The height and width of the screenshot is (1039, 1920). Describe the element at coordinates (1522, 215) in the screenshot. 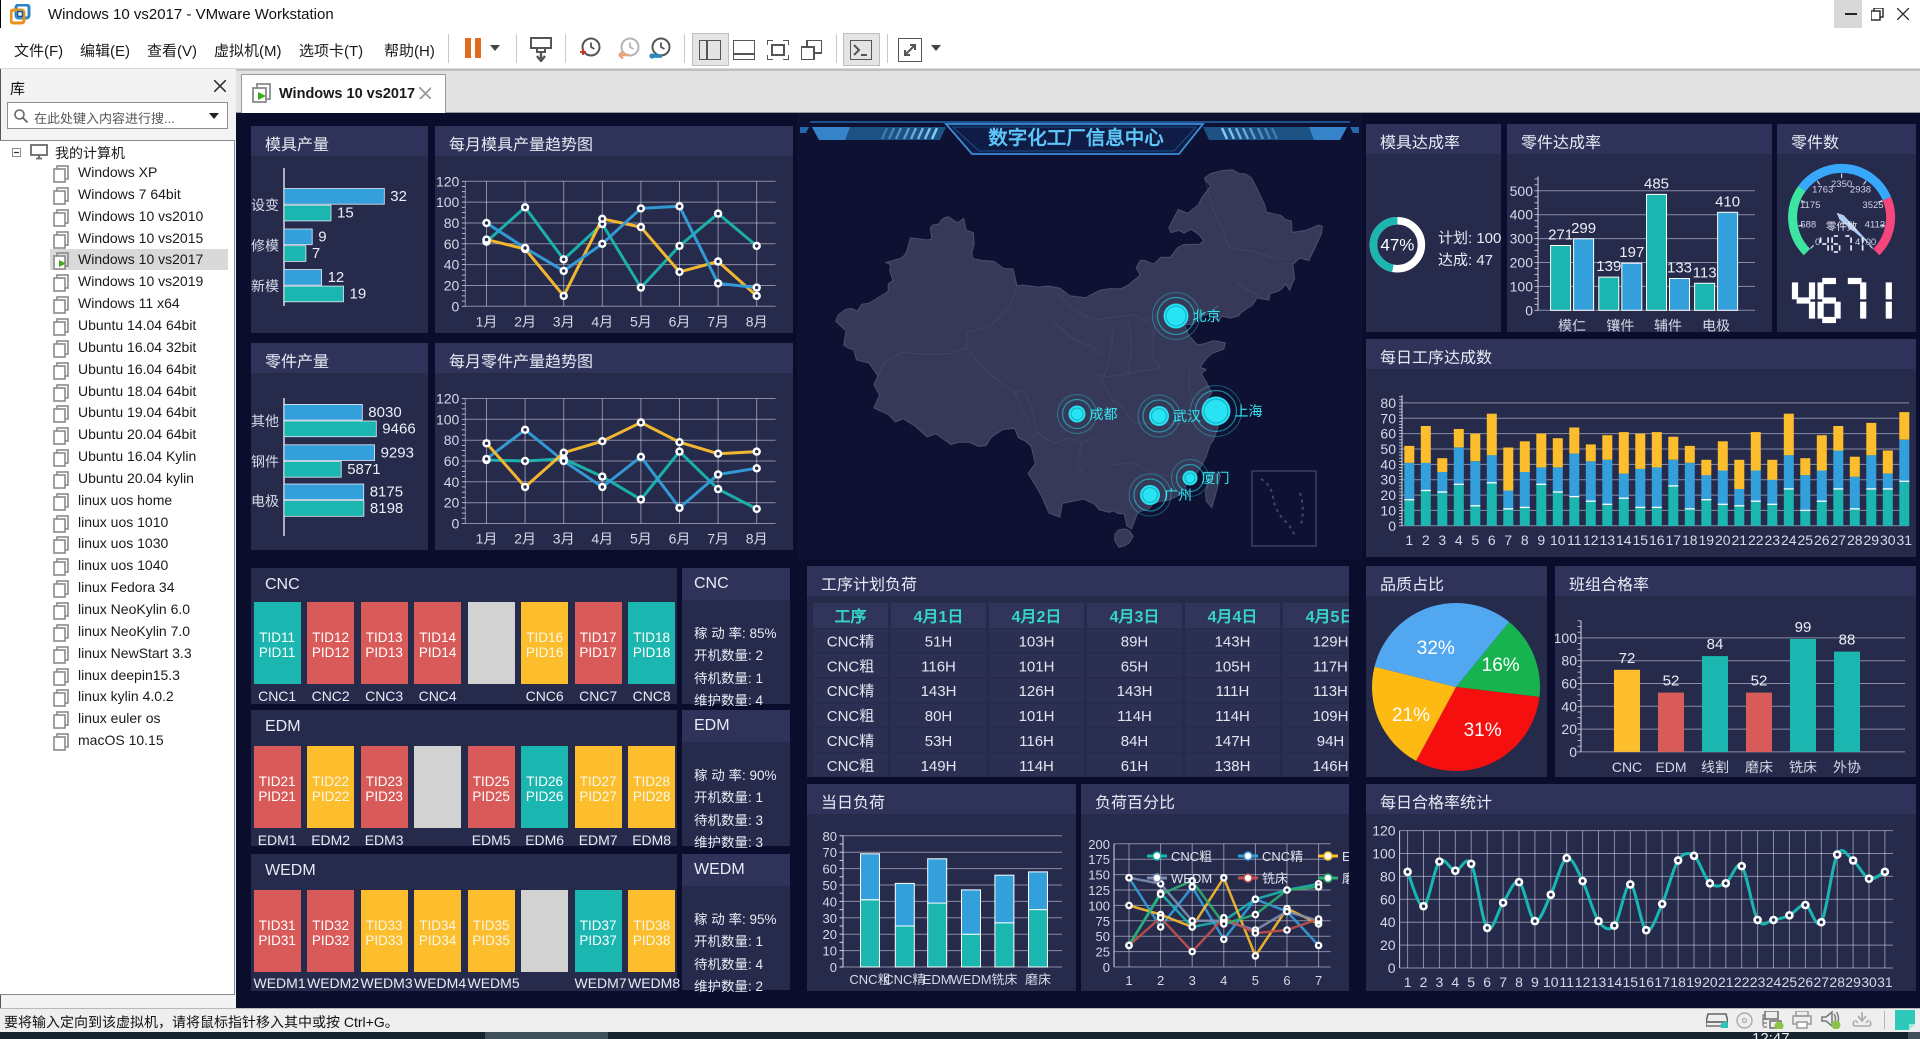

I see `svg-text: 400` at that location.